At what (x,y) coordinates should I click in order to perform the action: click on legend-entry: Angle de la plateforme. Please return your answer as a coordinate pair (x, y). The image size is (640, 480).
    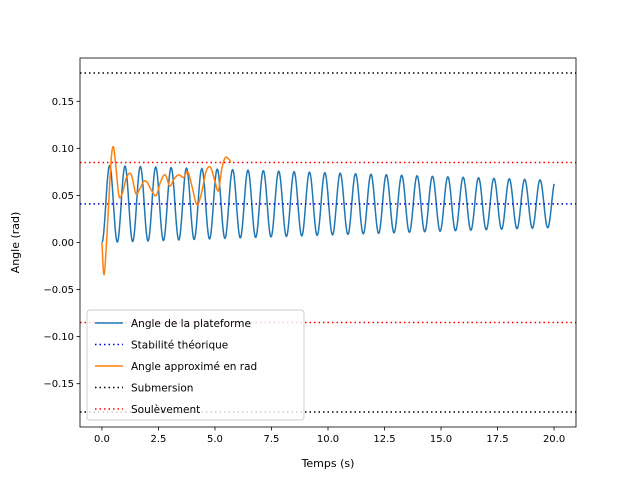
    Looking at the image, I should click on (191, 324).